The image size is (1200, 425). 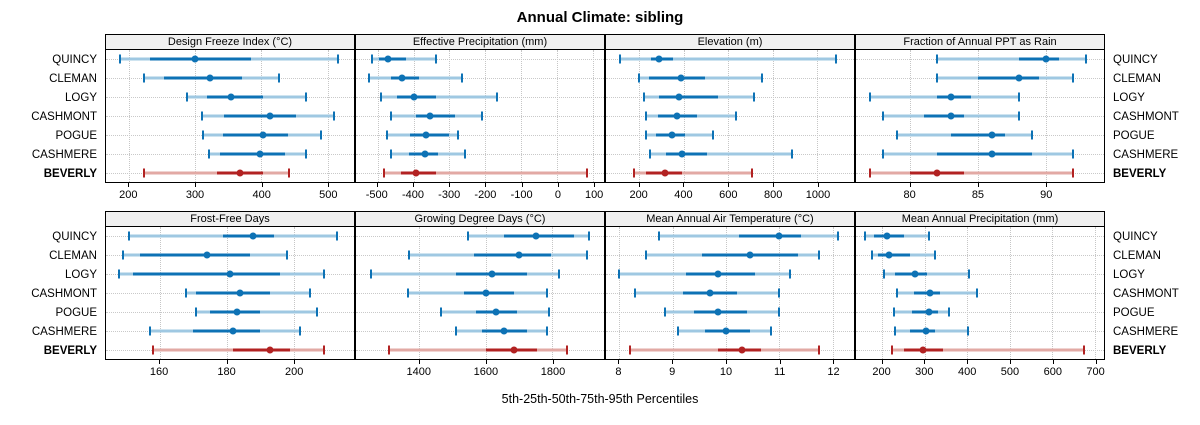 What do you see at coordinates (730, 296) in the screenshot?
I see `panel-mean-annual-air-temperature-c: Mean Annual Air Temperature (°C) 8 9 10 11 12` at bounding box center [730, 296].